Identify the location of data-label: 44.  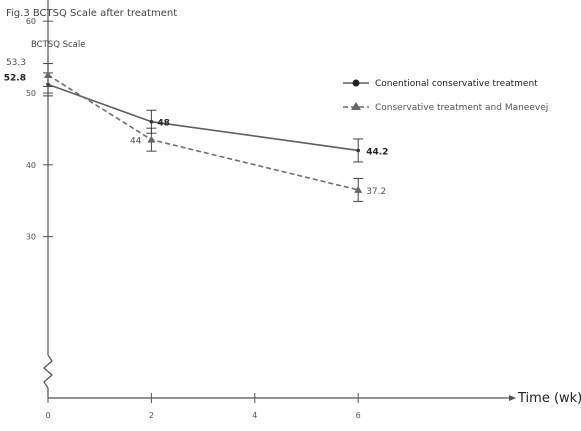
(136, 142).